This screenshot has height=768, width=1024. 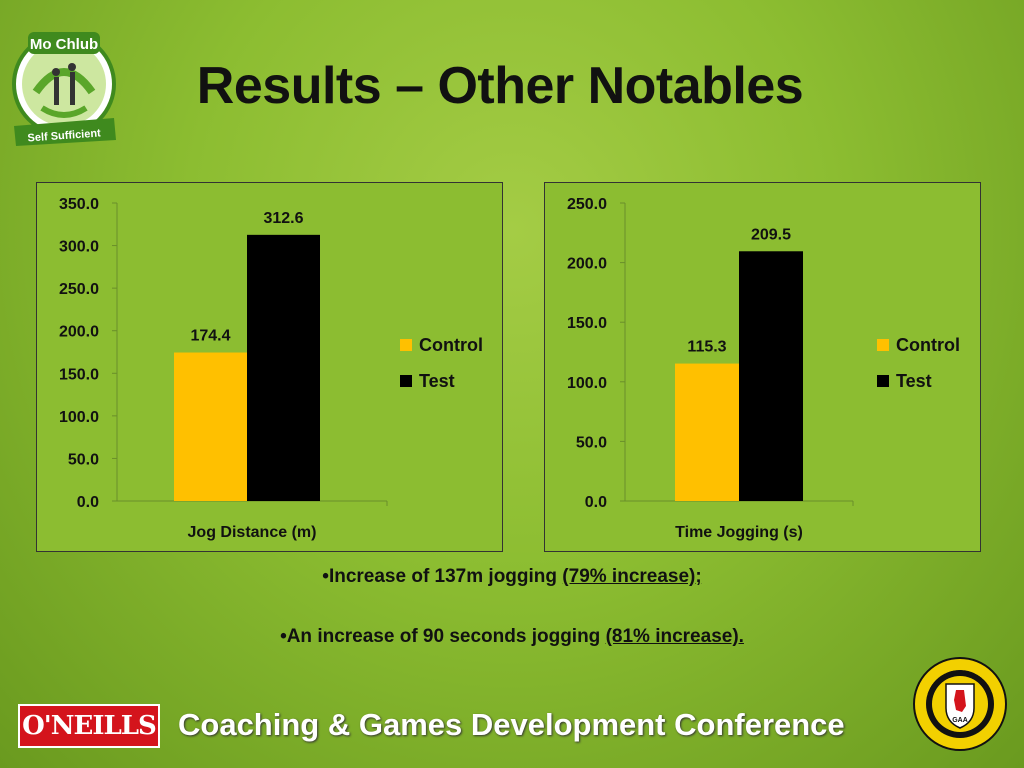 What do you see at coordinates (706, 347) in the screenshot?
I see `data-label-control: 115.3` at bounding box center [706, 347].